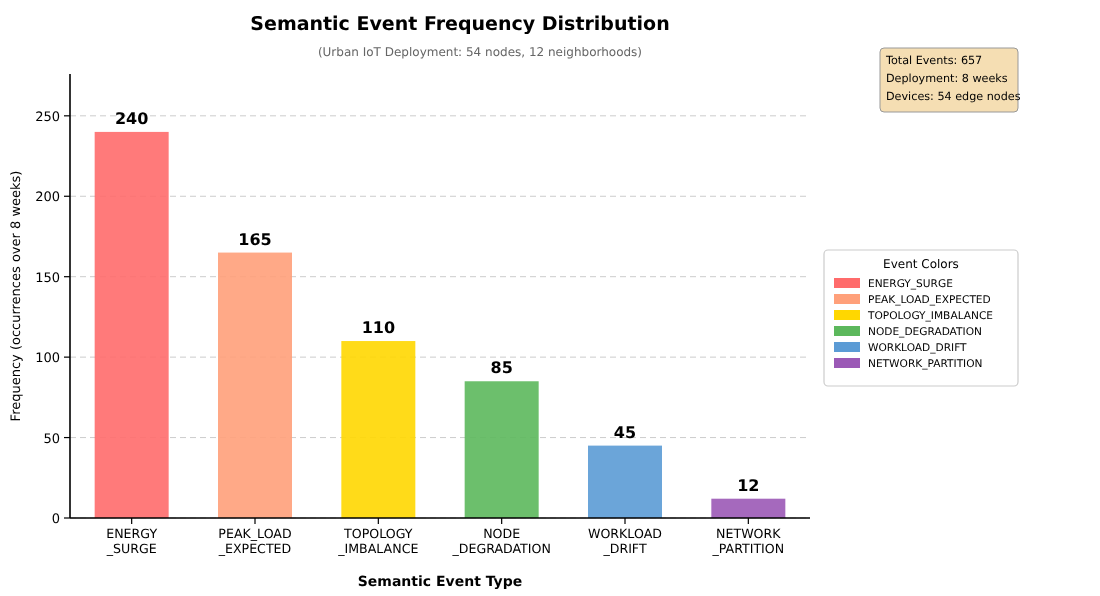 The image size is (1100, 596). Describe the element at coordinates (132, 118) in the screenshot. I see `data-label: 240` at that location.